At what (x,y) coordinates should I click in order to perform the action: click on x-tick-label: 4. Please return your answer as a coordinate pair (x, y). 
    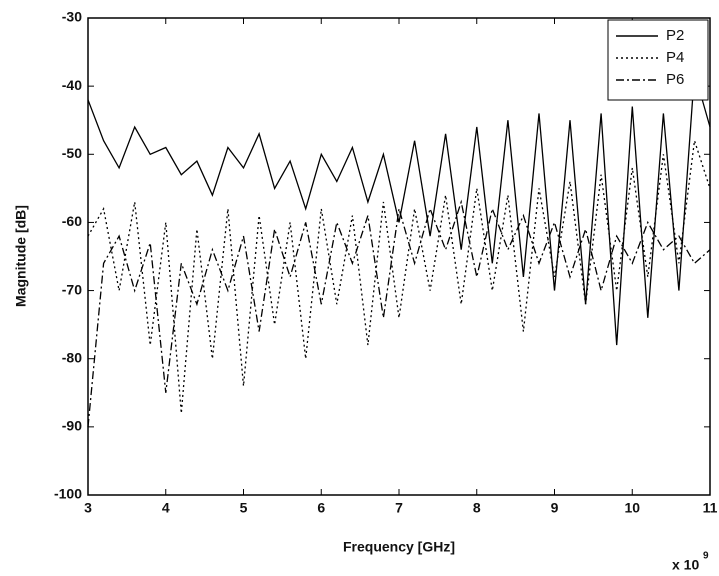
    Looking at the image, I should click on (166, 508).